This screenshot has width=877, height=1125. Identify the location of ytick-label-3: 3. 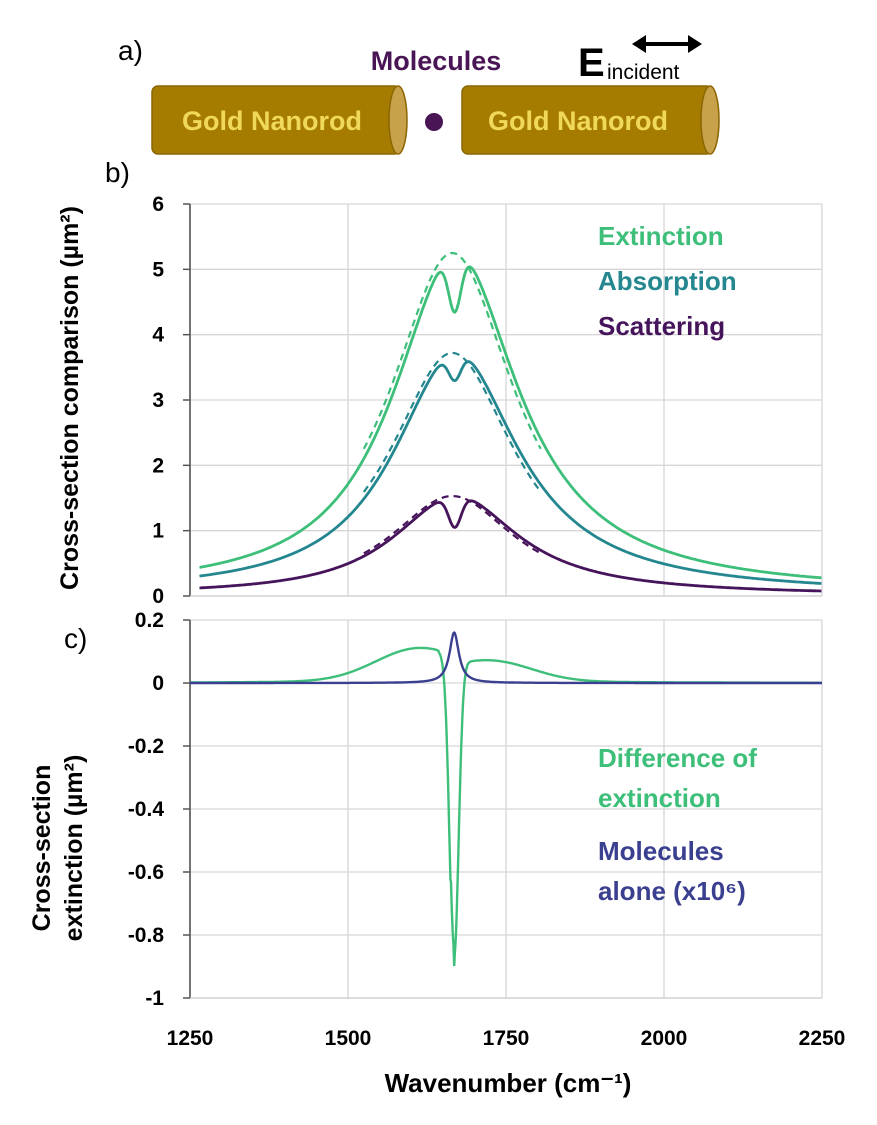
(158, 400).